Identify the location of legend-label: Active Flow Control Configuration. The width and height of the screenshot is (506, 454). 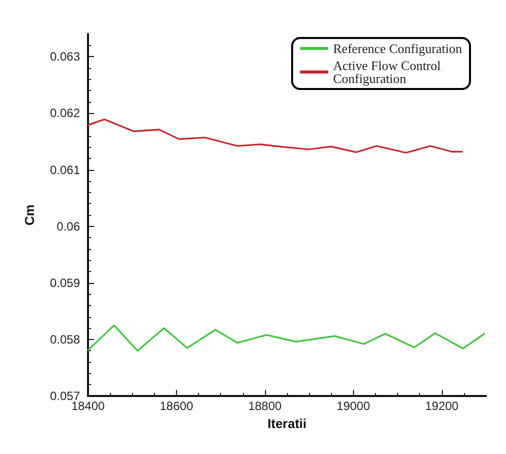
(388, 72).